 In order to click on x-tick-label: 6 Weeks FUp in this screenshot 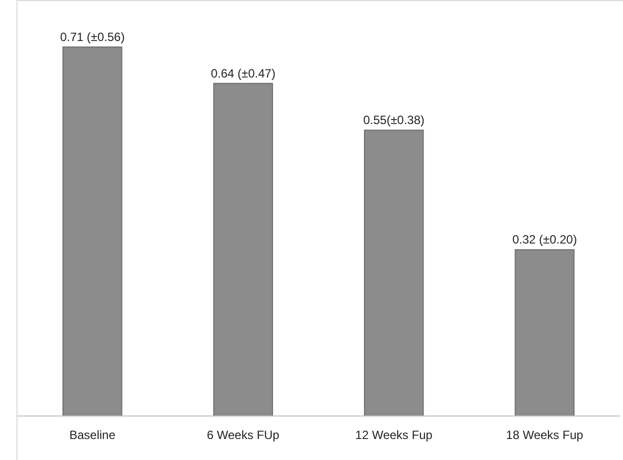, I will do `click(243, 435)`.